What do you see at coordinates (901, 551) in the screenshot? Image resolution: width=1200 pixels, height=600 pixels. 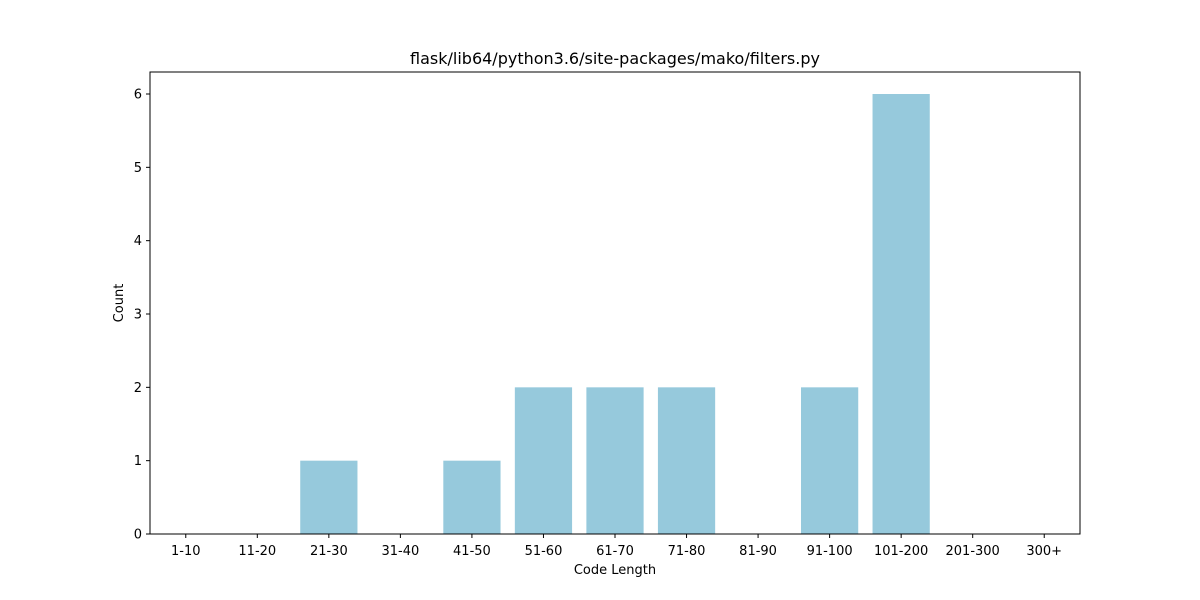 I see `x-tick-label: 101-200` at bounding box center [901, 551].